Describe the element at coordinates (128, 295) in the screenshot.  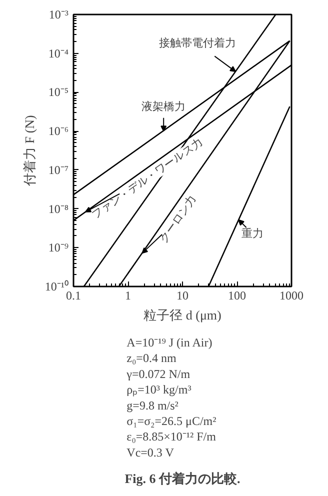
I see `x-tick-label: 1` at that location.